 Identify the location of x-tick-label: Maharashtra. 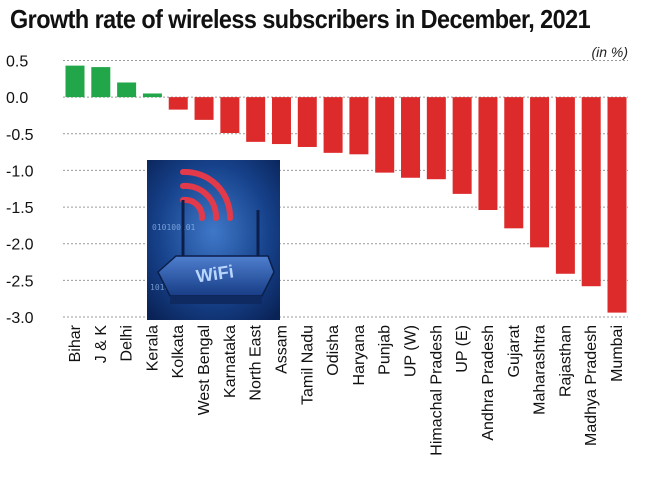
(540, 370).